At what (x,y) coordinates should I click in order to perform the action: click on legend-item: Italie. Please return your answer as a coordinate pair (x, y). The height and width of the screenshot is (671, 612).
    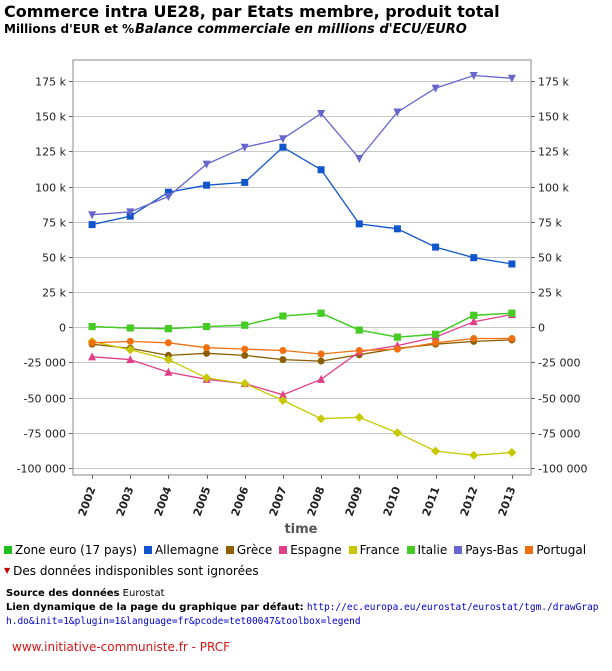
    Looking at the image, I should click on (426, 550).